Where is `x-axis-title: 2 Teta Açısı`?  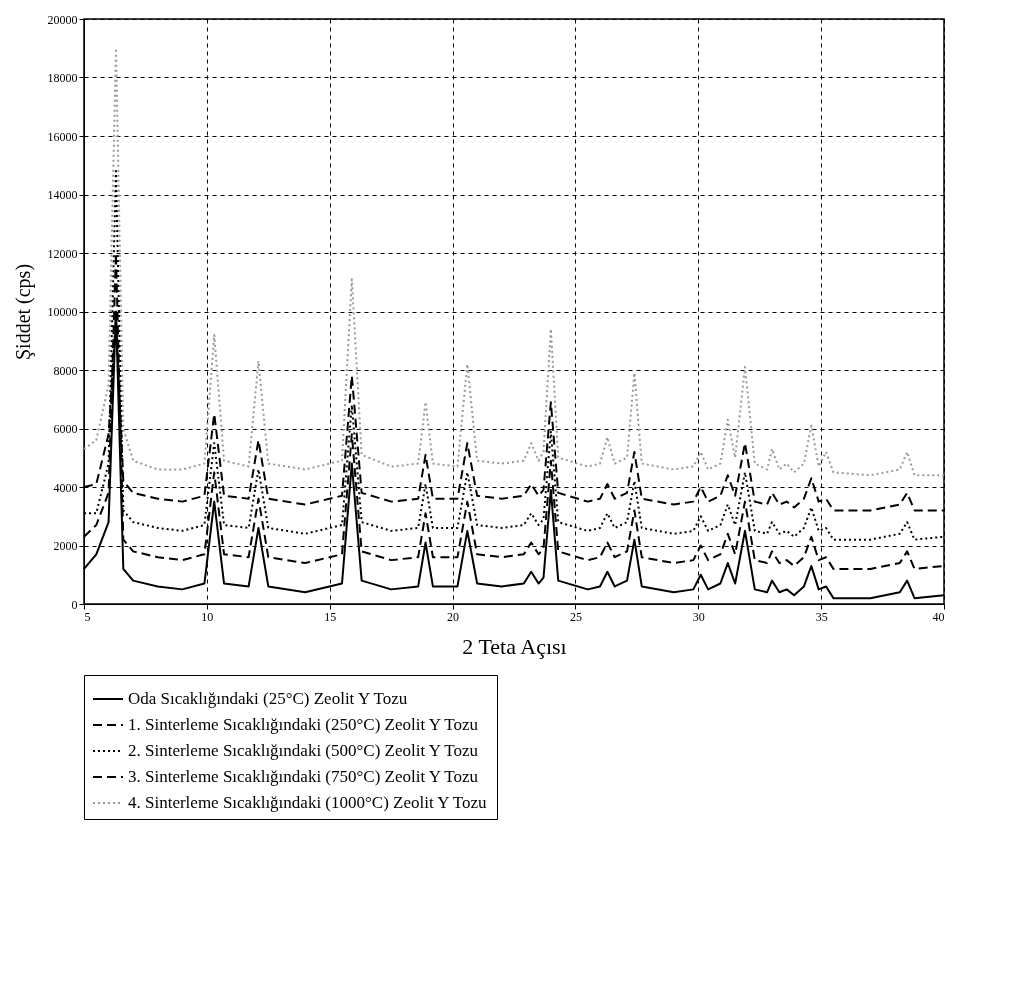 x-axis-title: 2 Teta Açısı is located at coordinates (514, 646).